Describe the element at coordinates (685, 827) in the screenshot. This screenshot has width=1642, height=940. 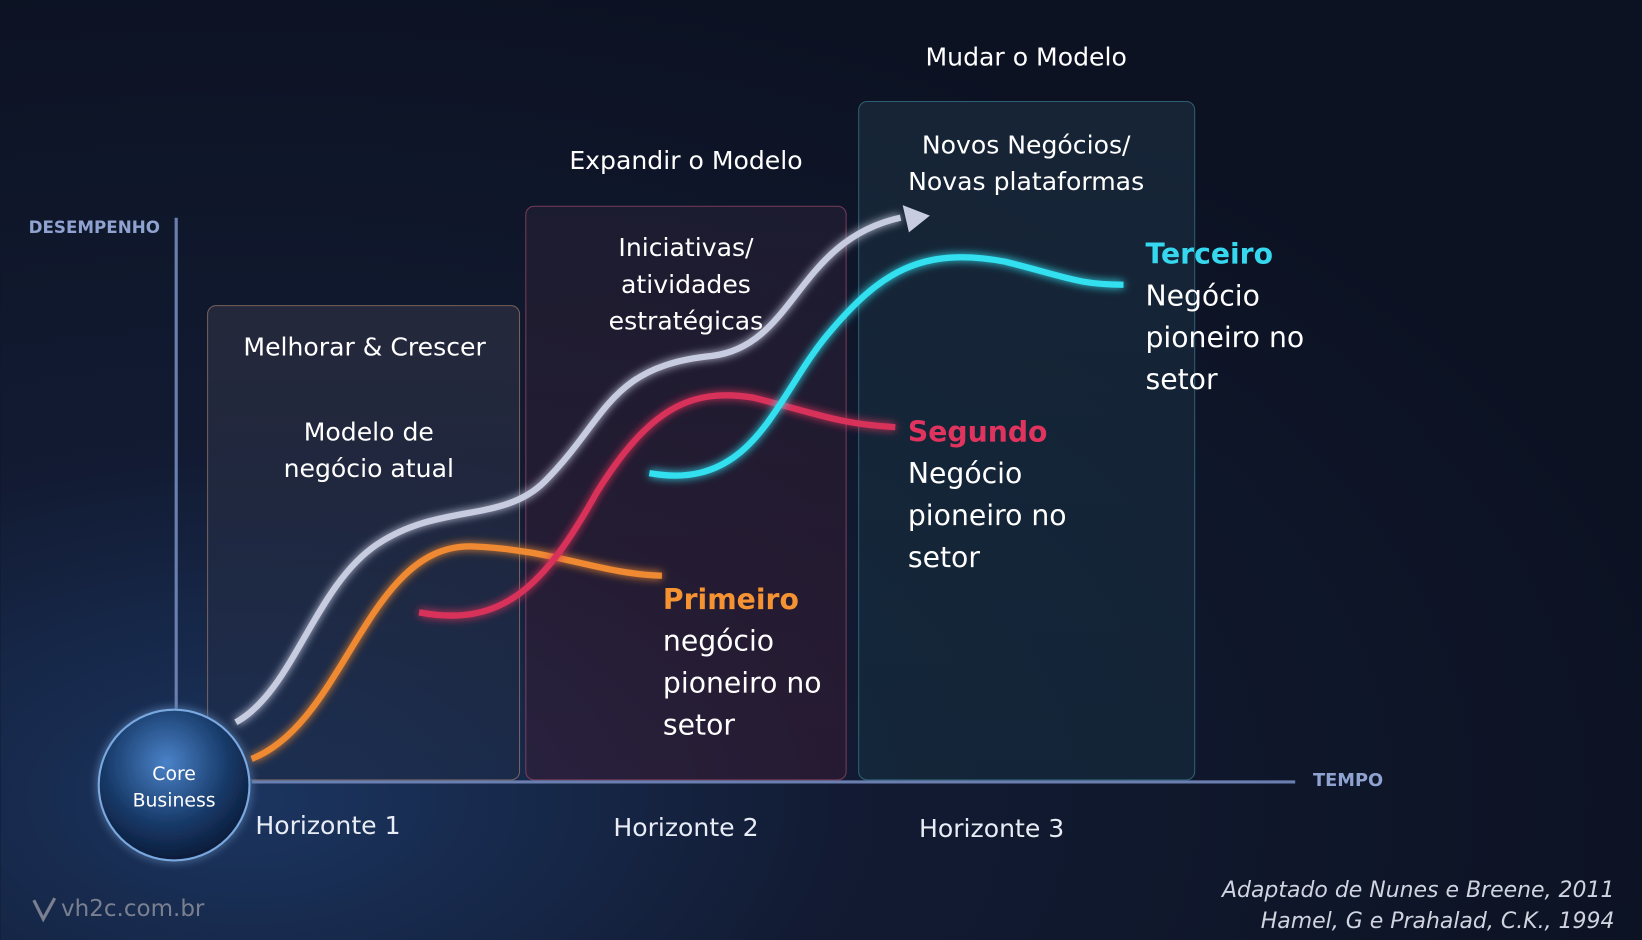
I see `horizon-label: Horizonte 2` at that location.